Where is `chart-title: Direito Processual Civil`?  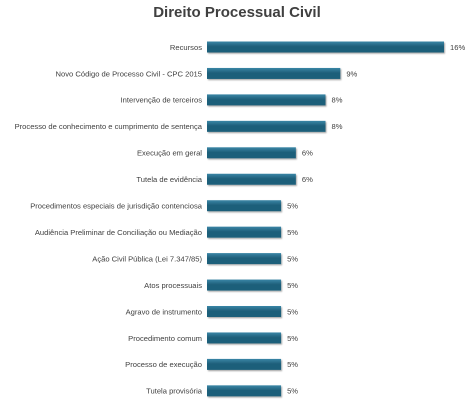 chart-title: Direito Processual Civil is located at coordinates (237, 12).